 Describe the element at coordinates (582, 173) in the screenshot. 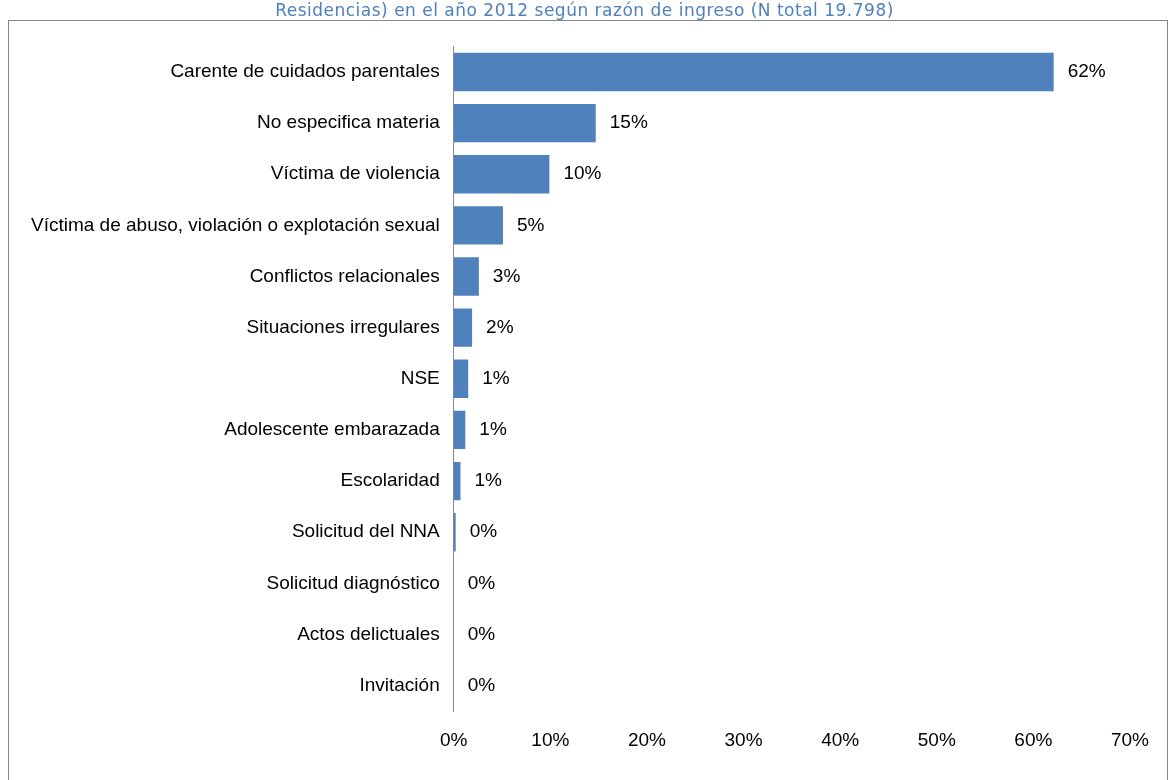

I see `data-label: 10%` at that location.